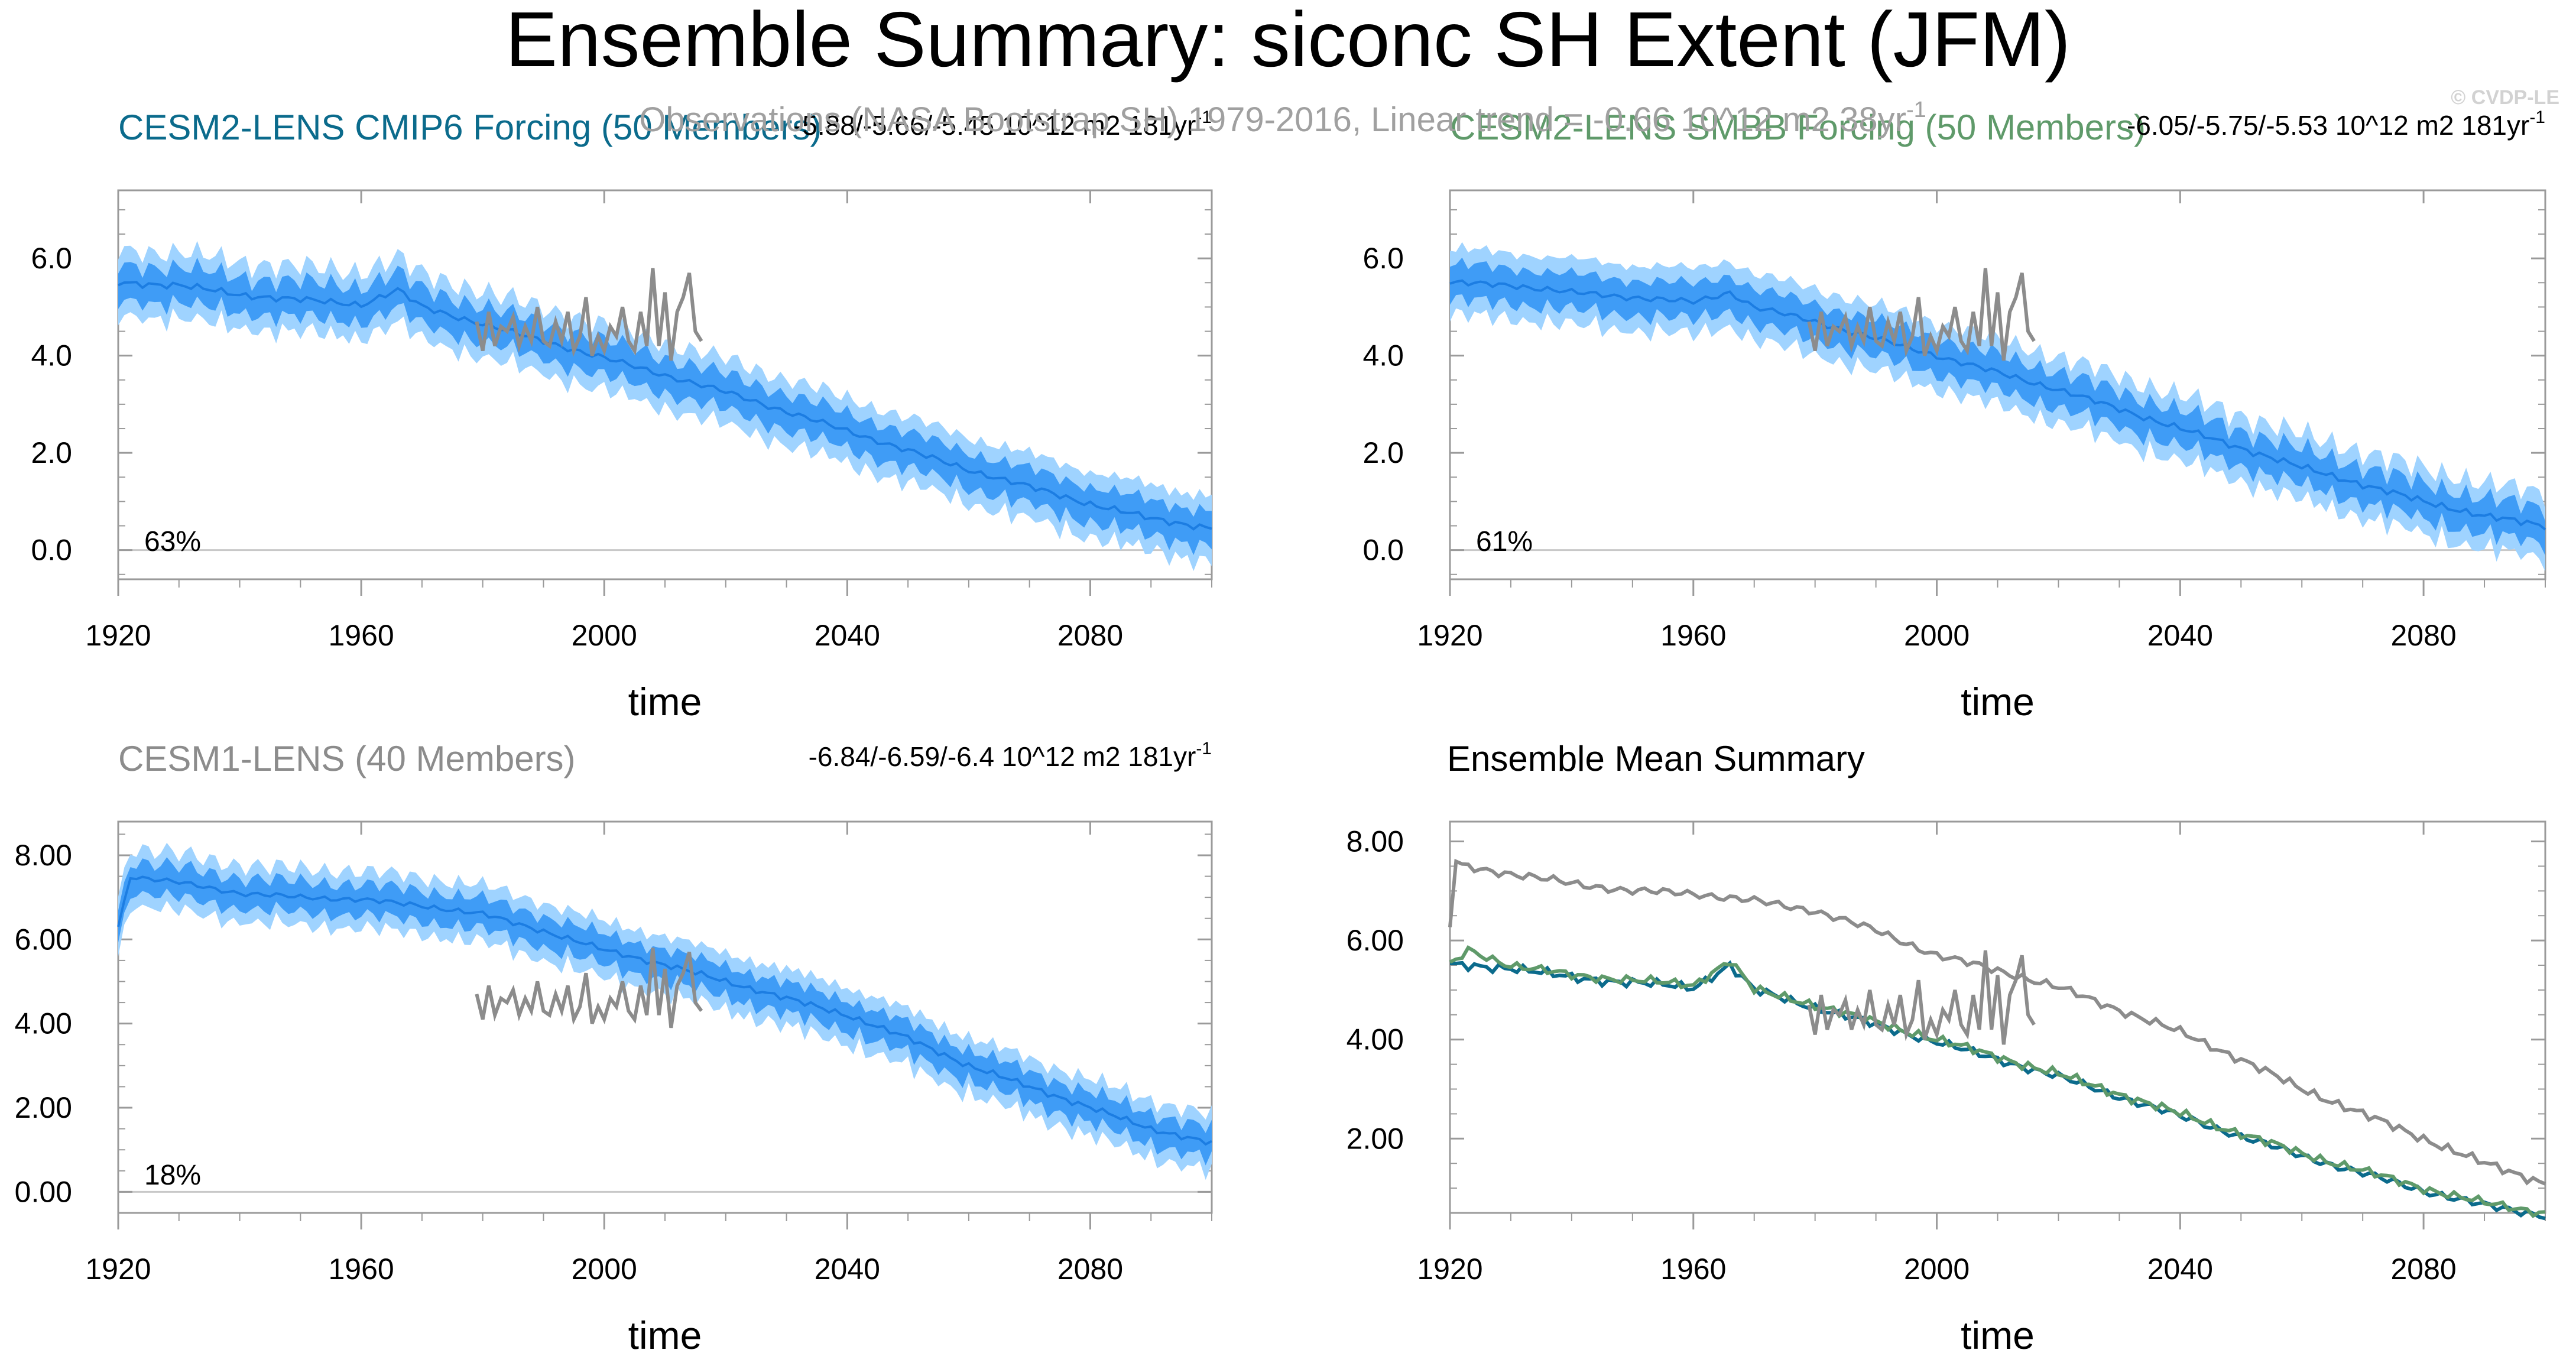  Describe the element at coordinates (2328, 125) in the screenshot. I see `trend-value: -6.05/-5.75/-5.53 10^12 m2 181yr` at that location.